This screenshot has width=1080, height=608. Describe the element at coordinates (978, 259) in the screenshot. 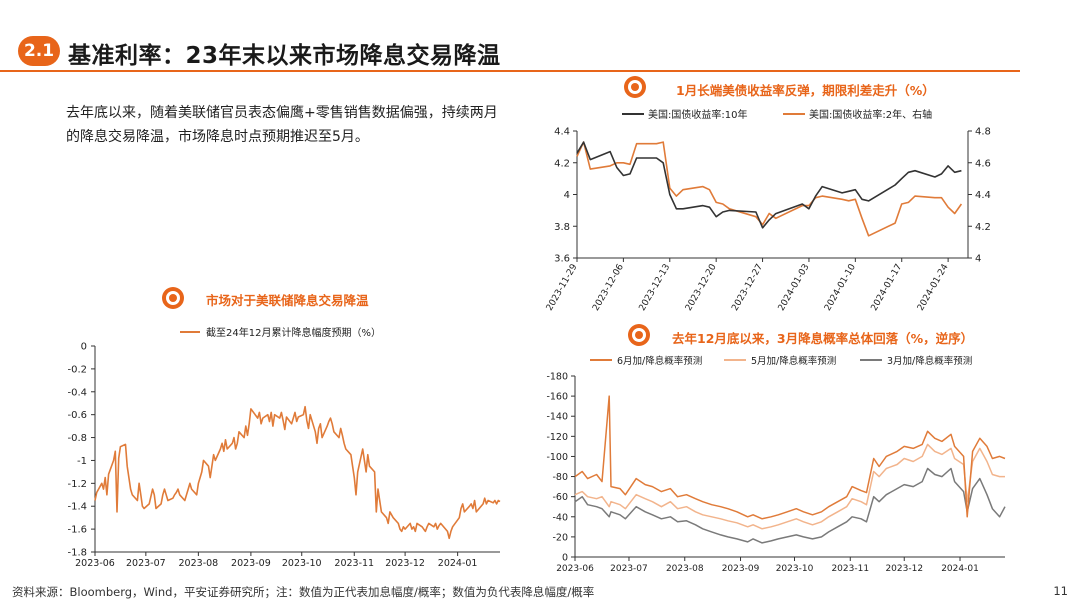

I see `y-tick-label-right: 4` at that location.